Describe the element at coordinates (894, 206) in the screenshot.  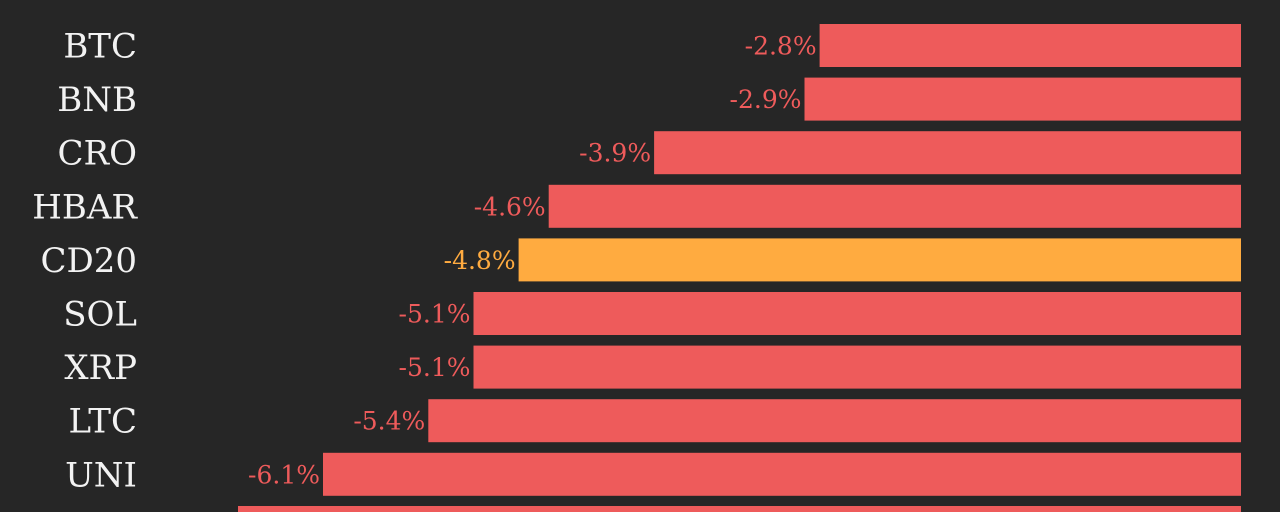
I see `bar-hbar` at that location.